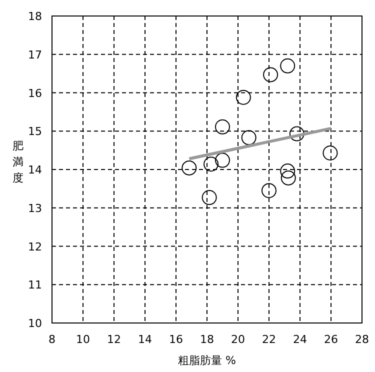 The height and width of the screenshot is (372, 375). I want to click on x-tick-label: 14, so click(145, 339).